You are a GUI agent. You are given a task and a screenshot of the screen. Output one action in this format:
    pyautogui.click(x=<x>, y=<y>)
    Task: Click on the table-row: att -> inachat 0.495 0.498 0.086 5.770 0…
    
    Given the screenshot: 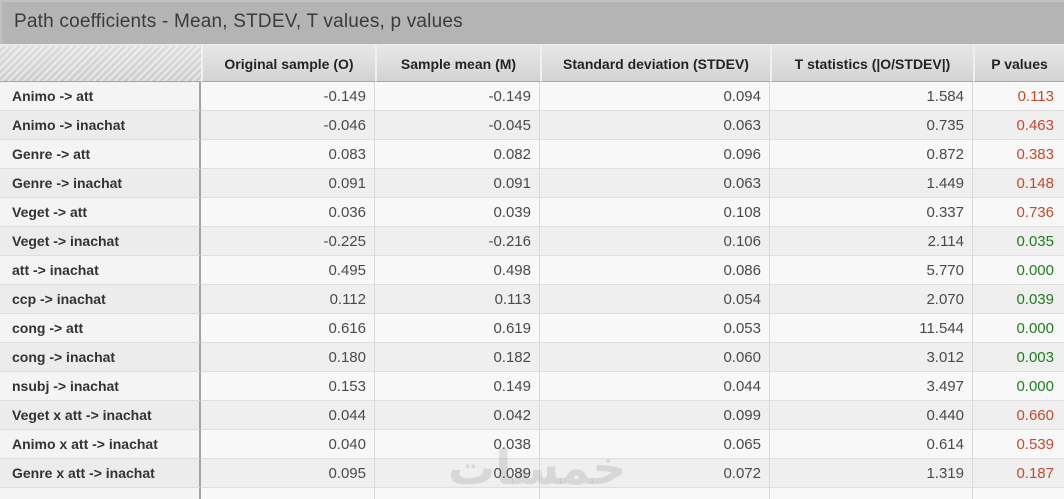 What is the action you would take?
    pyautogui.click(x=532, y=270)
    